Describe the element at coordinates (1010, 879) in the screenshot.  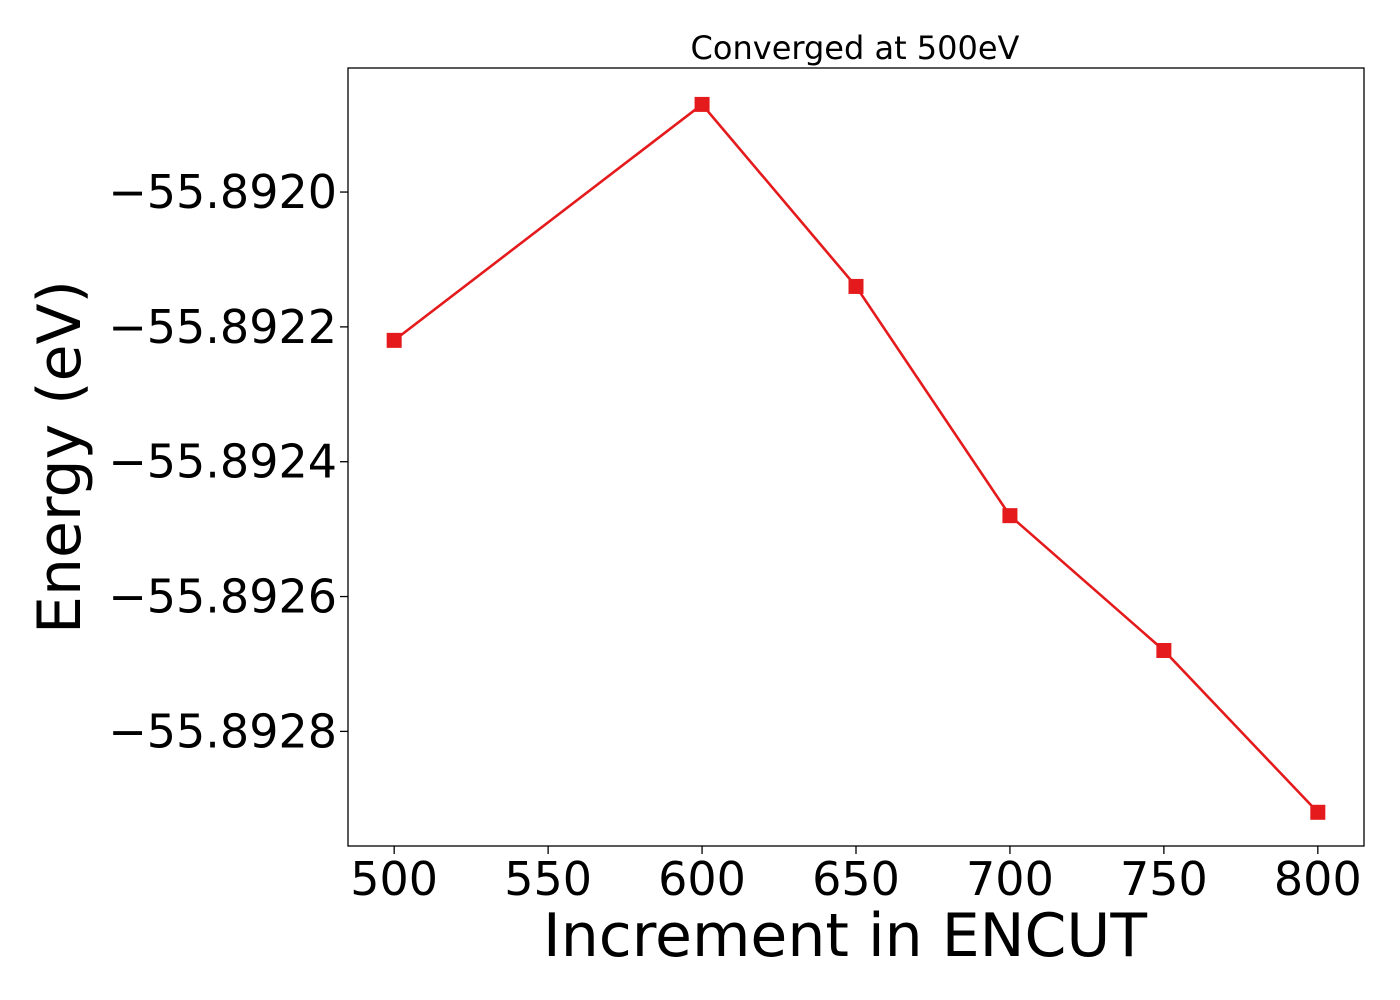
I see `x-tick-label: 700` at that location.